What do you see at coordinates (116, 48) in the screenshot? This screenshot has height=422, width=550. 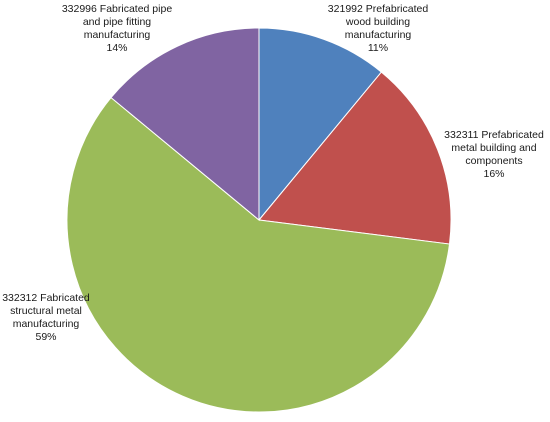 I see `slice-percent-label: 14%` at bounding box center [116, 48].